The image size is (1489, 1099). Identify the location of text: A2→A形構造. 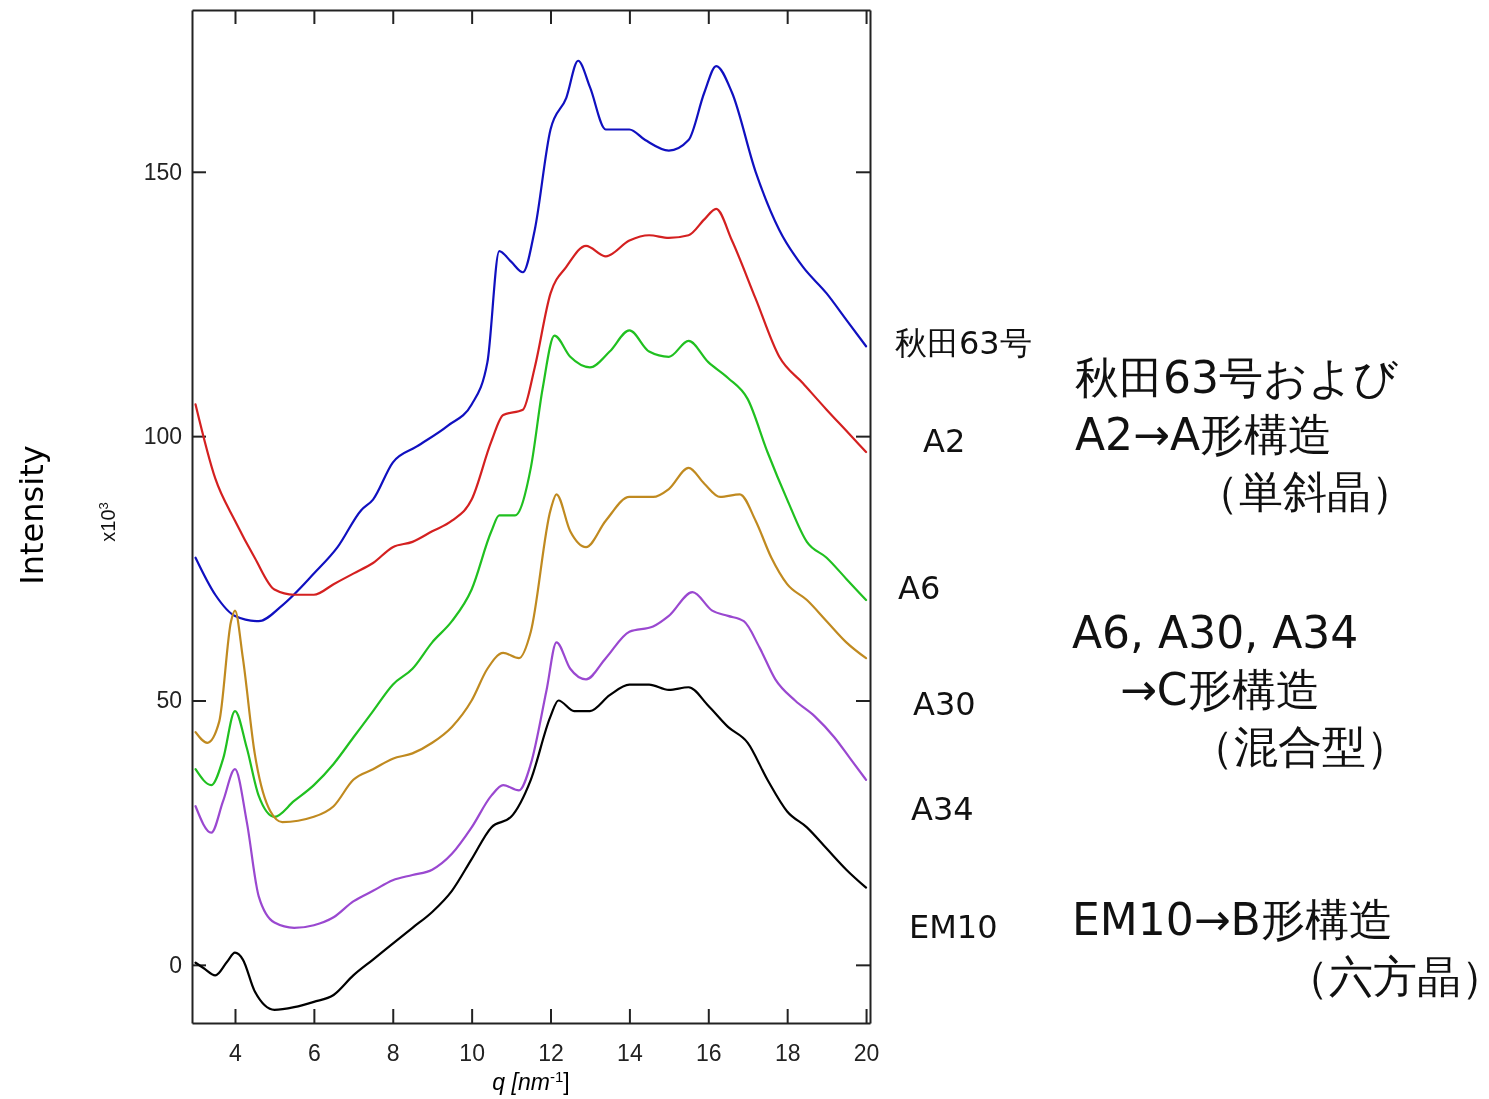
(1204, 434).